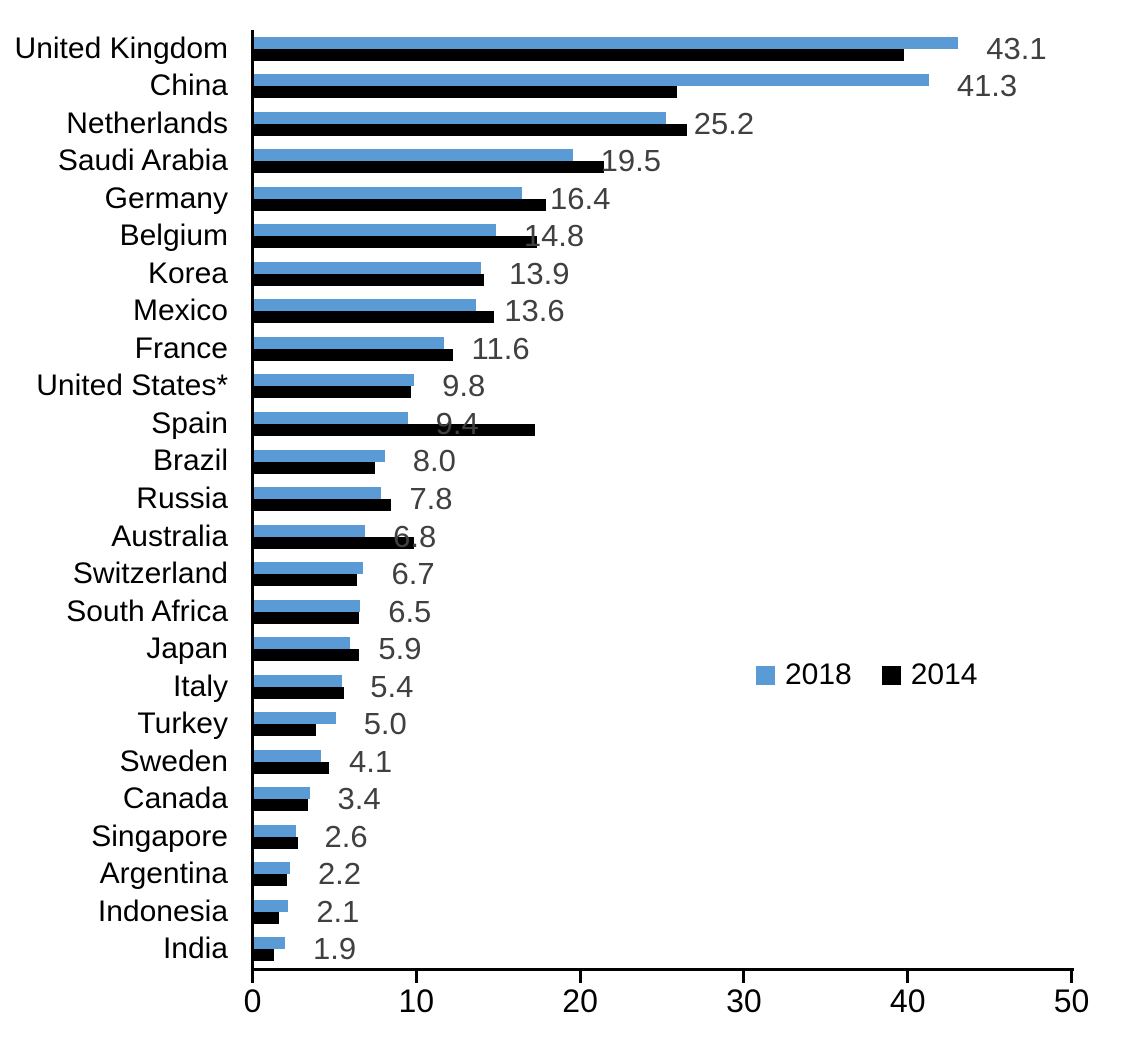  What do you see at coordinates (464, 386) in the screenshot?
I see `value-label: 9.8` at bounding box center [464, 386].